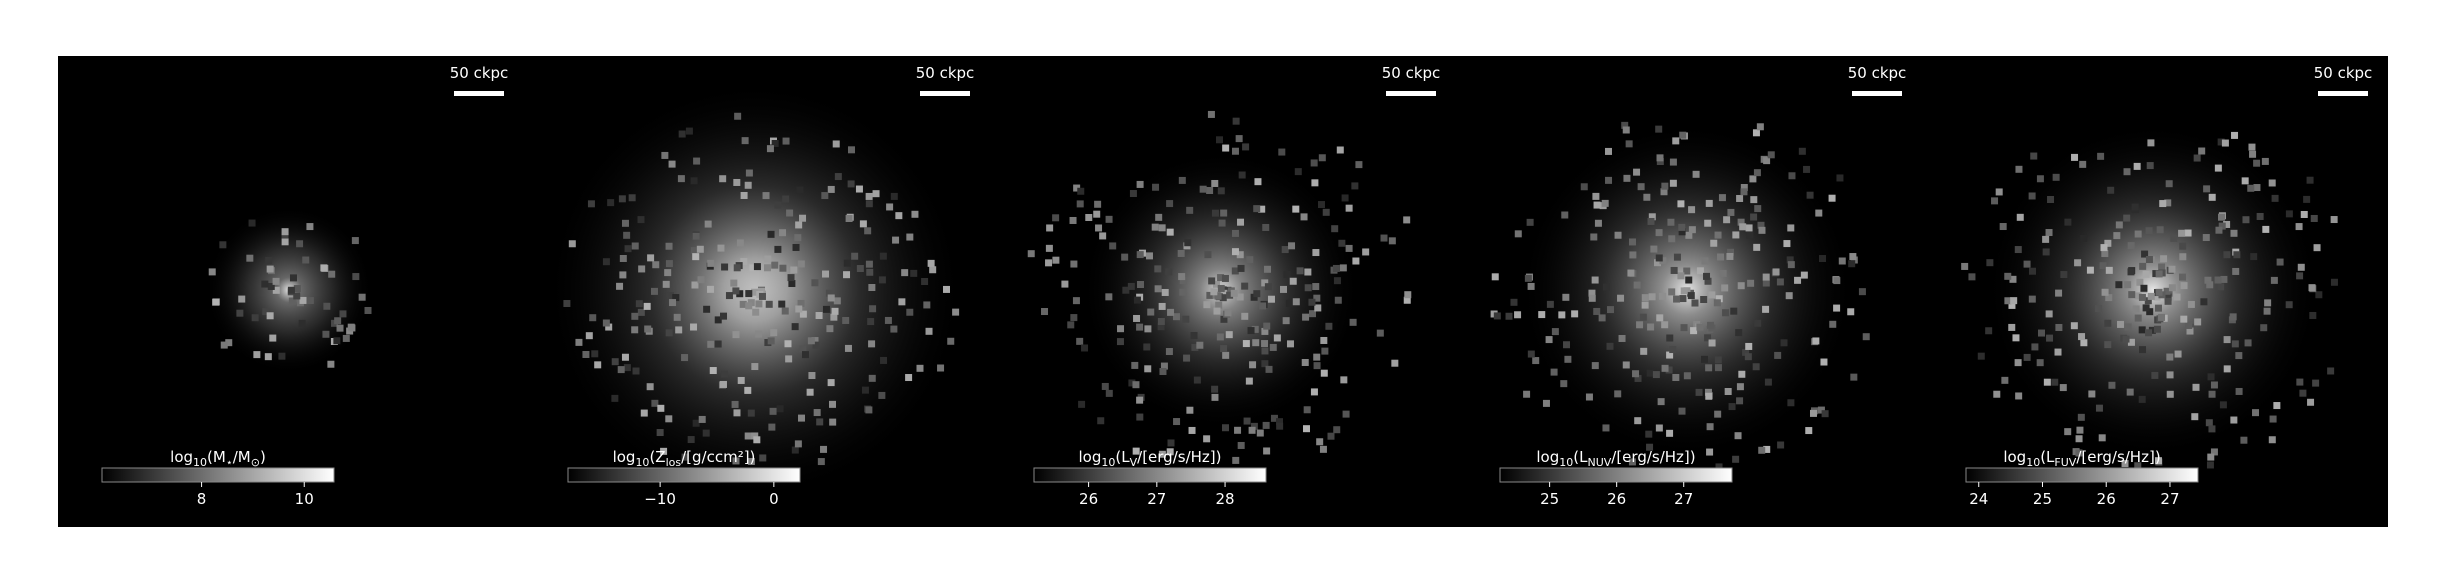 This screenshot has height=584, width=2444. Describe the element at coordinates (1411, 73) in the screenshot. I see `scale-bar-label: 50 ckpc` at that location.